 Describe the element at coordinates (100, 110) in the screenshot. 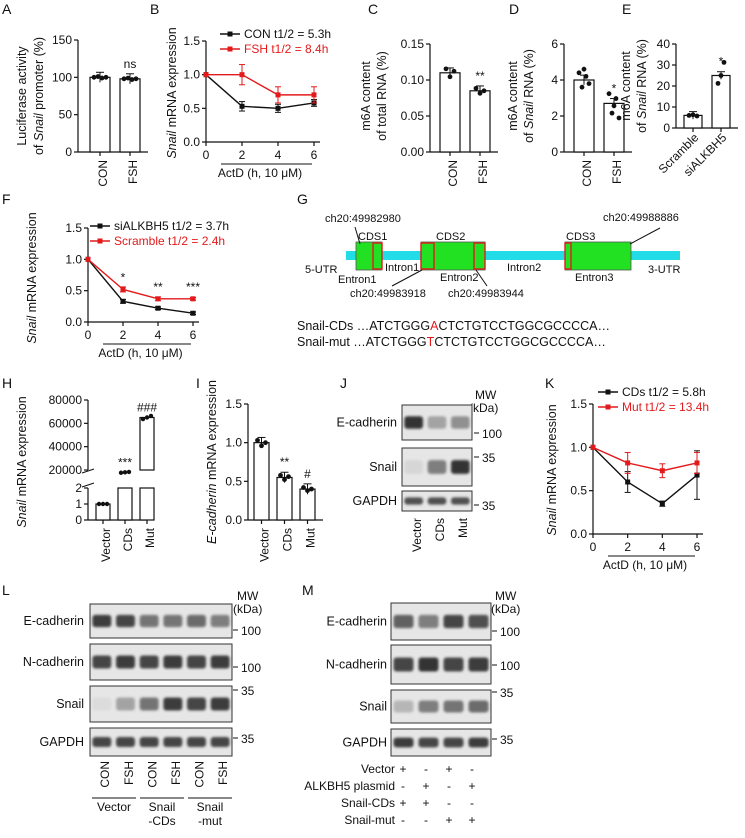

I see `bar-chart-A: 0 50 100 150 CON FSH ns` at that location.